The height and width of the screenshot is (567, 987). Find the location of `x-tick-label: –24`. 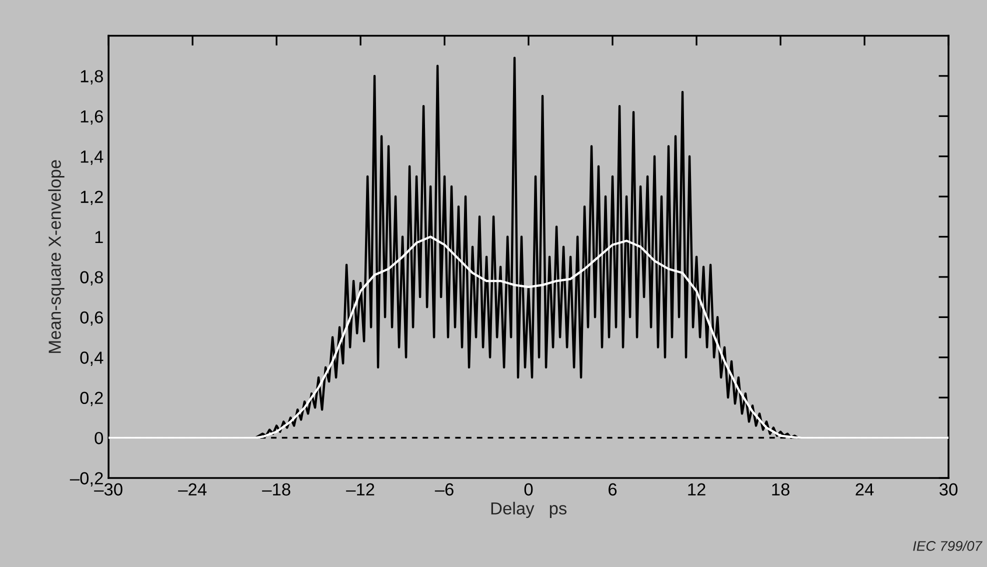

x-tick-label: –24 is located at coordinates (192, 489).